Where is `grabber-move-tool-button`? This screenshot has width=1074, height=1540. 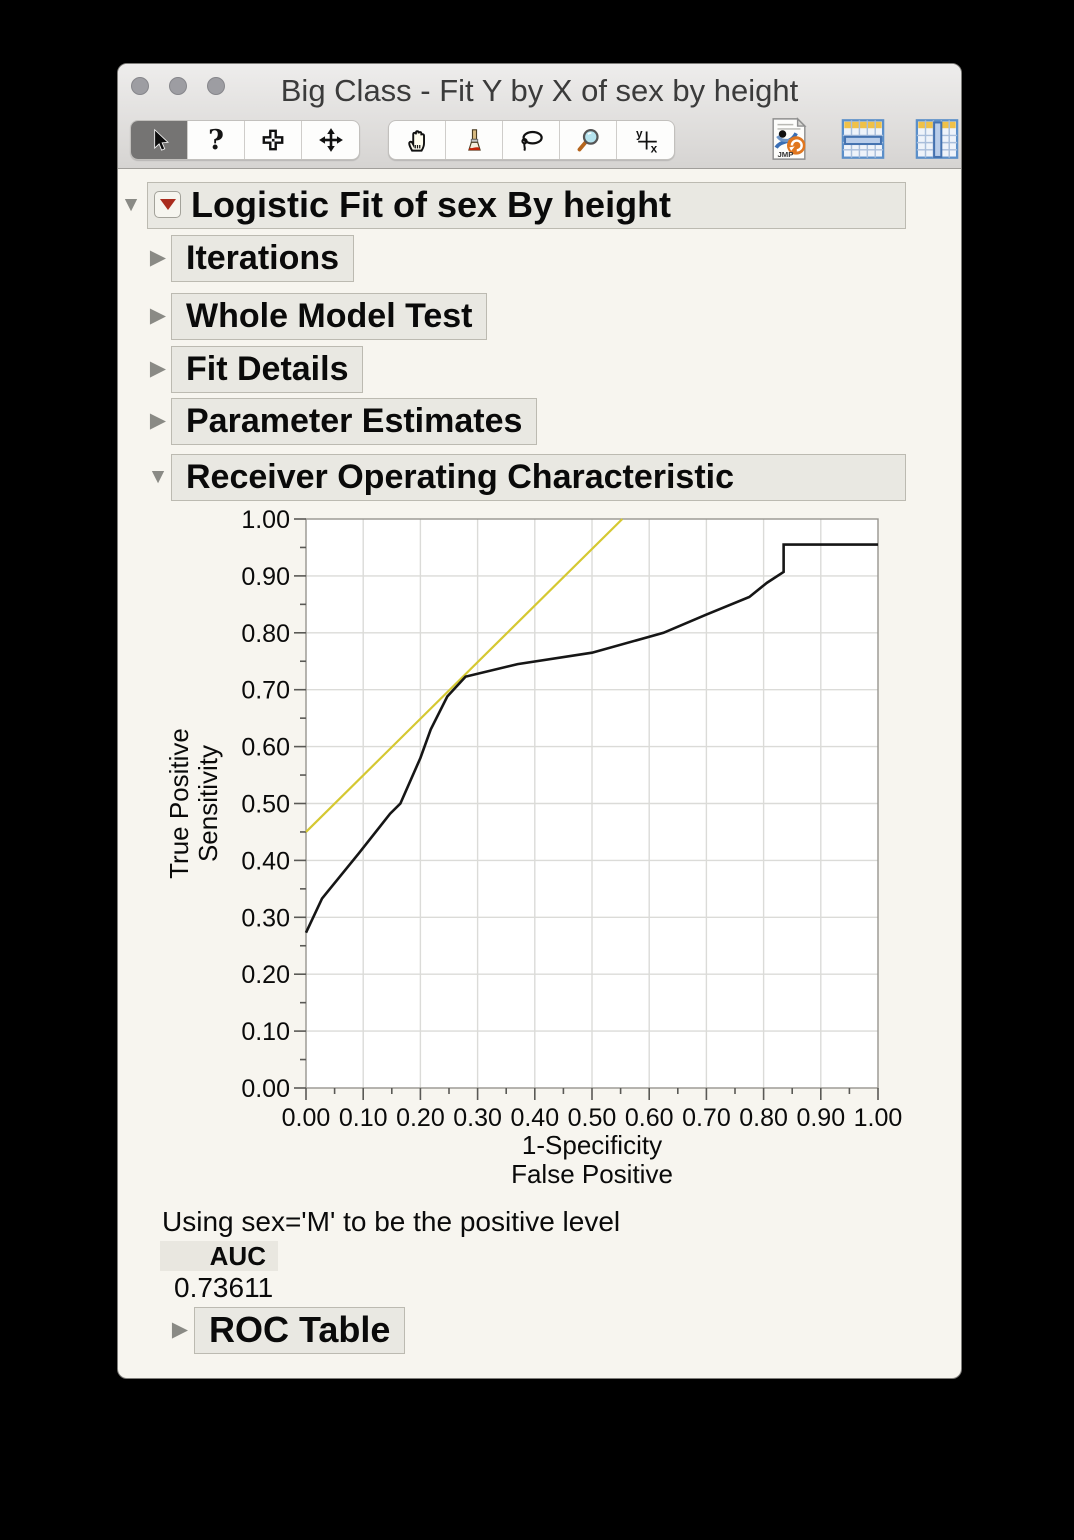
grabber-move-tool-button is located at coordinates (330, 140).